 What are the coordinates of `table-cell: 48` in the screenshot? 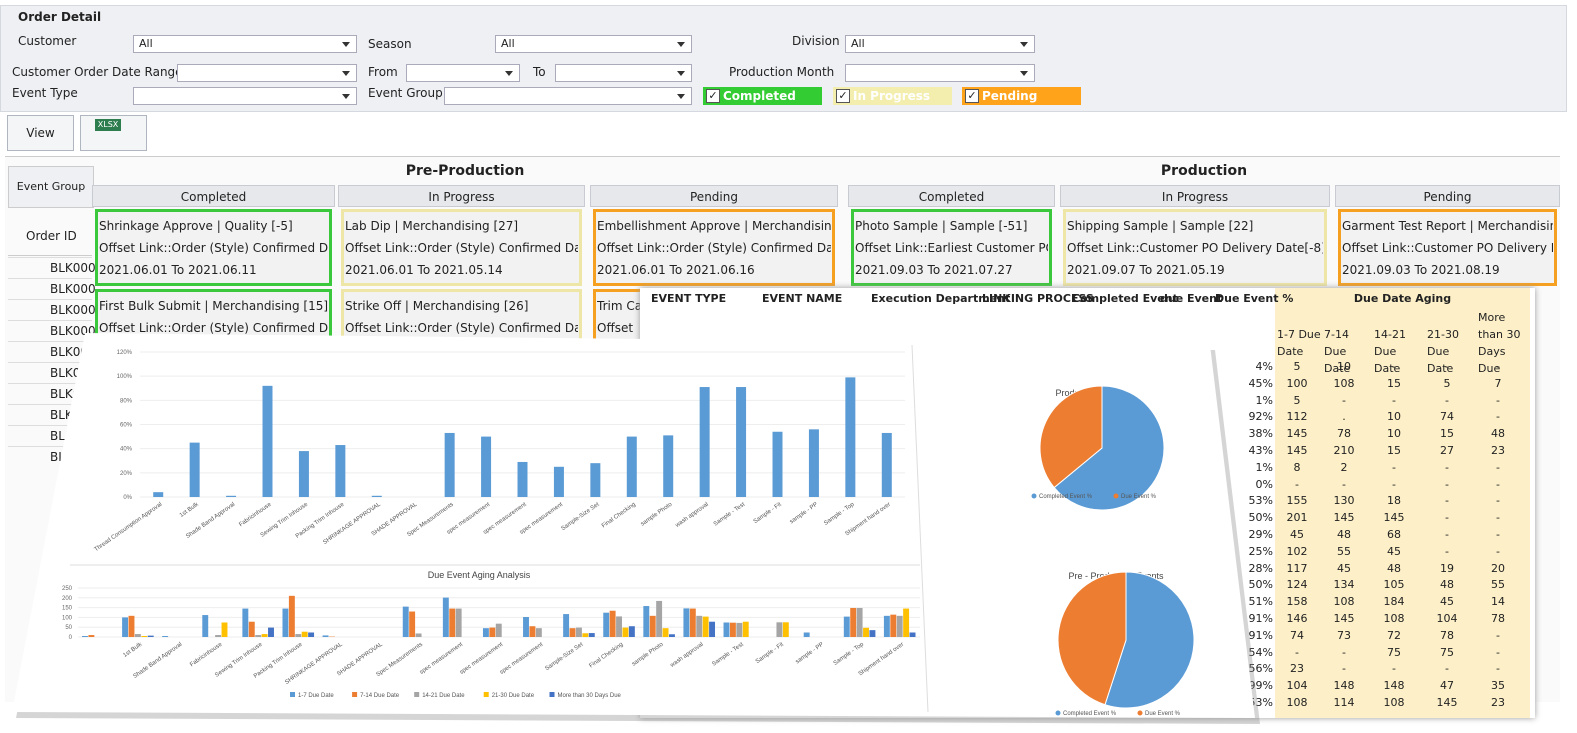 It's located at (1344, 534).